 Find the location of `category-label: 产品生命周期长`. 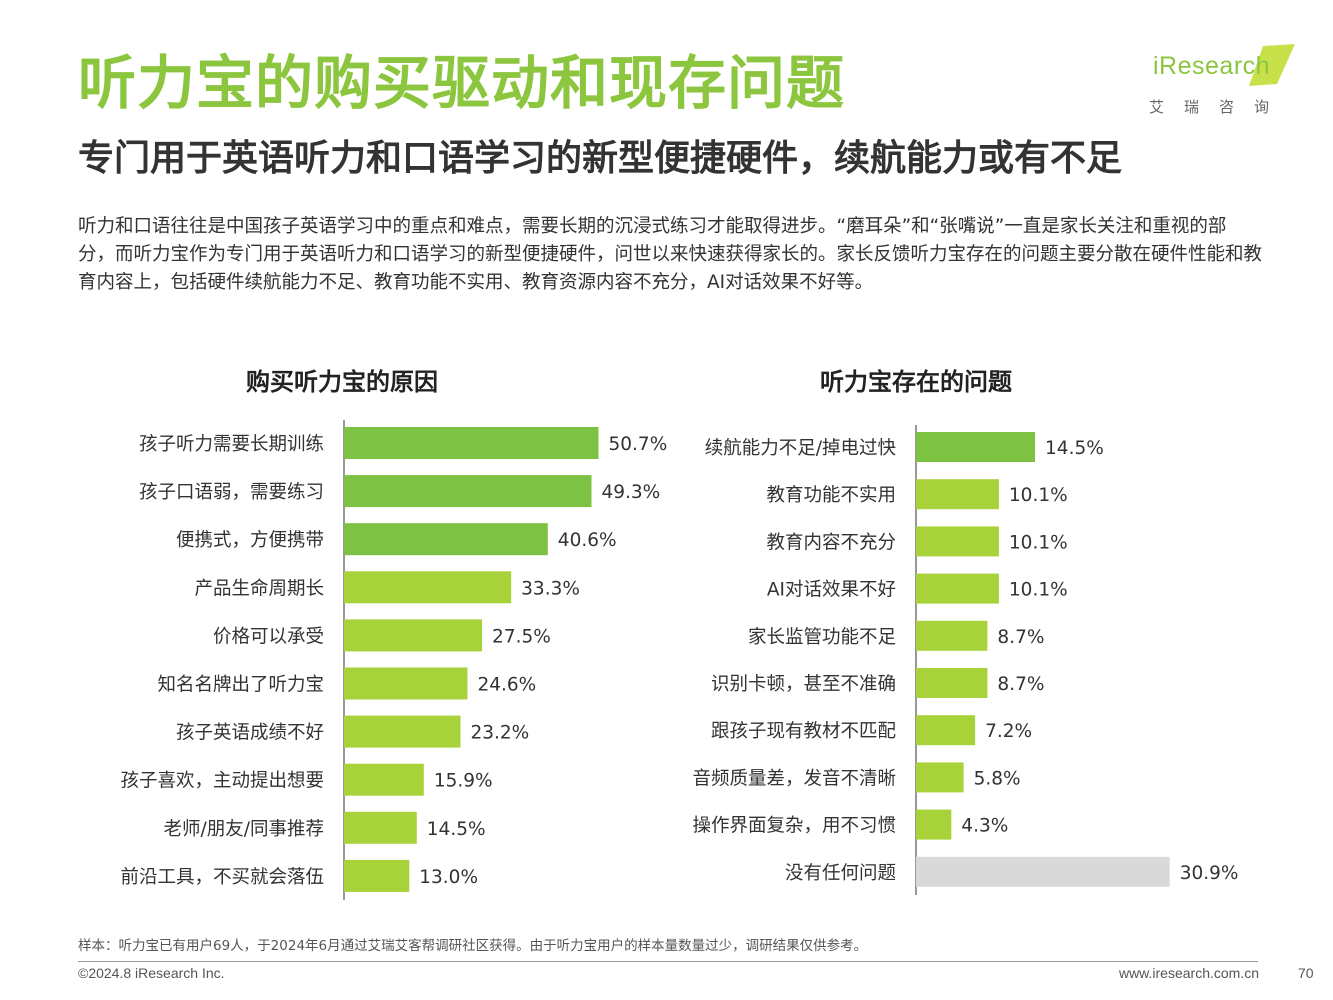

category-label: 产品生命周期长 is located at coordinates (259, 588).